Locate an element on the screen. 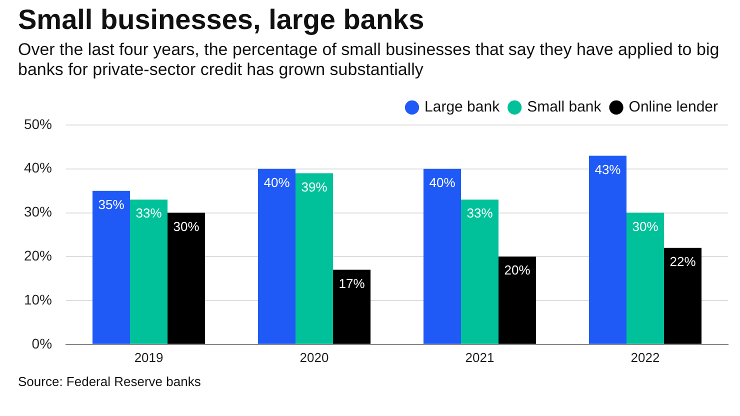  chart-subtitle: Over the last four years, the percentage of small businesses that say they have applied to big banks for private-sector credit has grown substantially is located at coordinates (369, 60).